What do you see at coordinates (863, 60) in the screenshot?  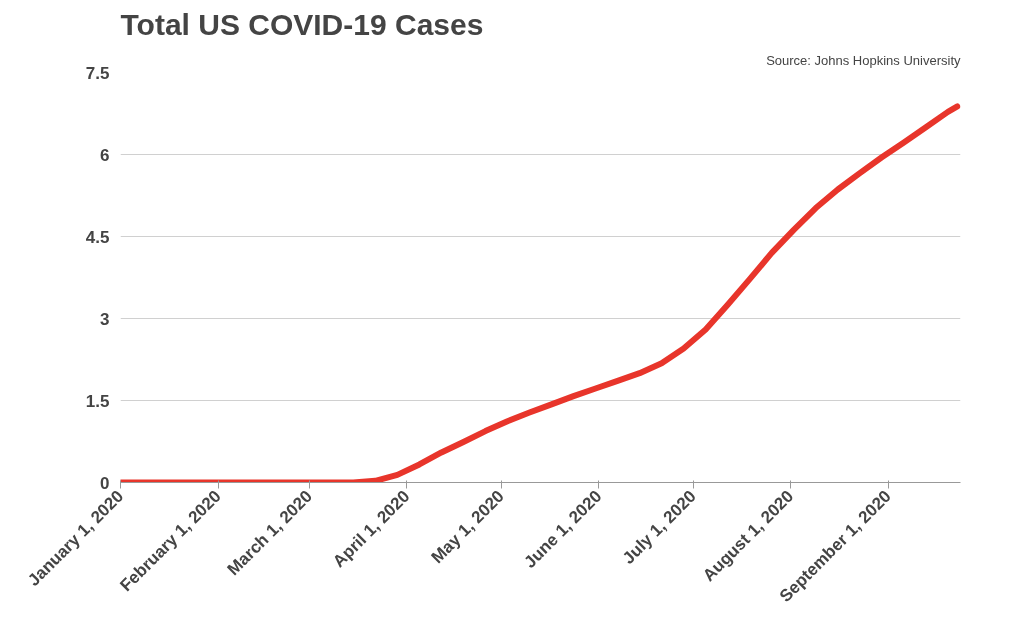 I see `source-note: Source: Johns Hopkins University` at bounding box center [863, 60].